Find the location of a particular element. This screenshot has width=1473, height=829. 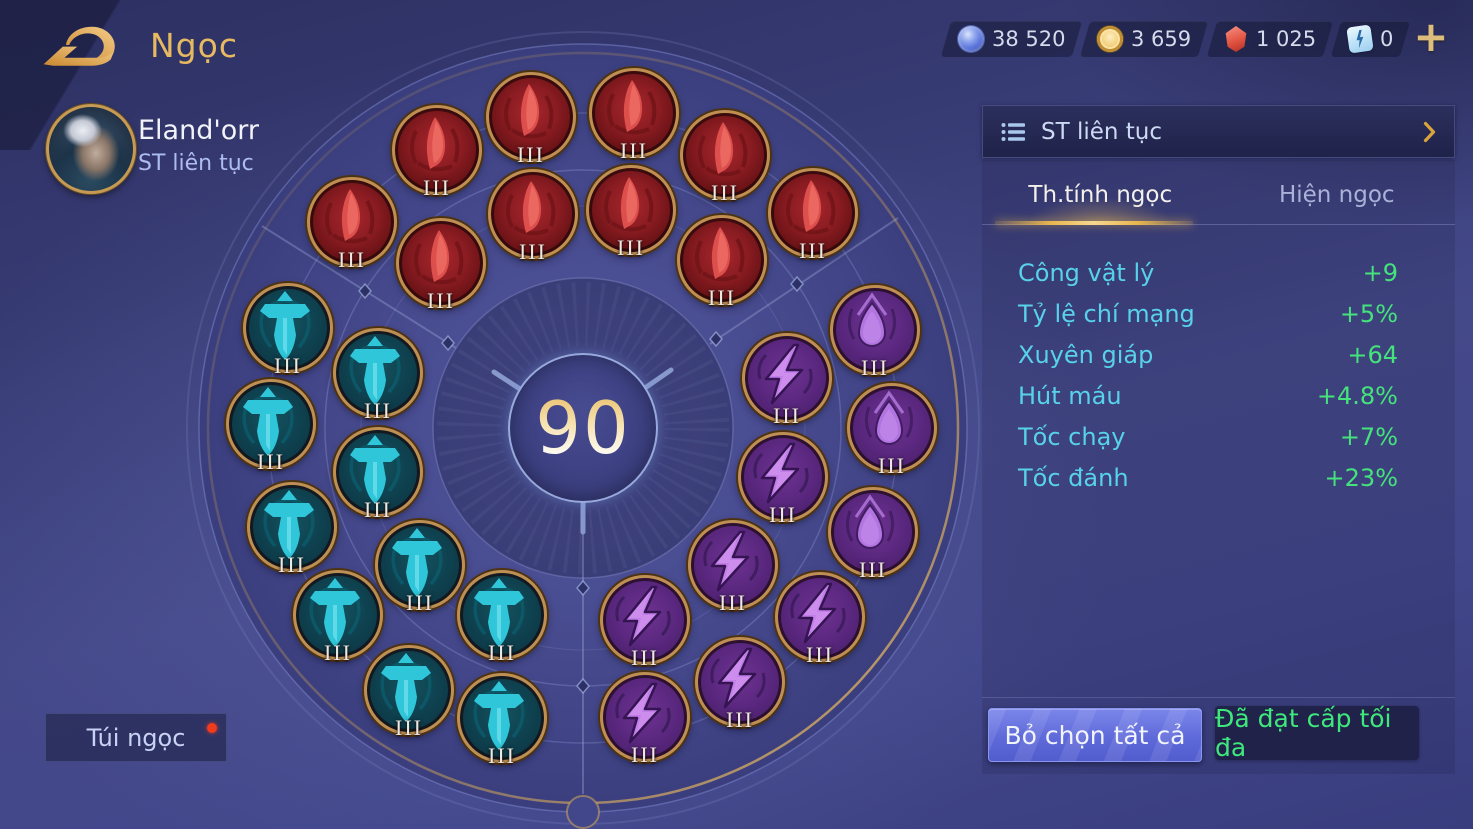

app-logo-icon is located at coordinates (79, 46).